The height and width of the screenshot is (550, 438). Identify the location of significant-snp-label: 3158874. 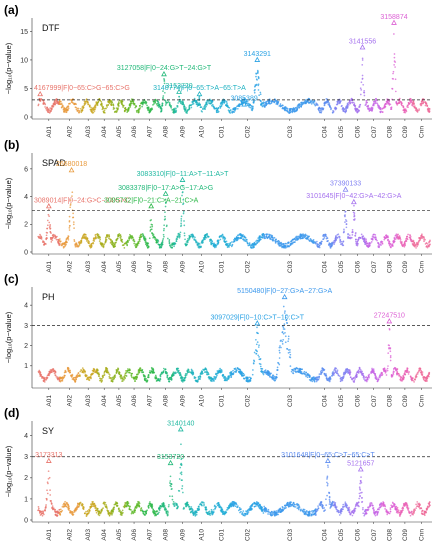
(393, 17).